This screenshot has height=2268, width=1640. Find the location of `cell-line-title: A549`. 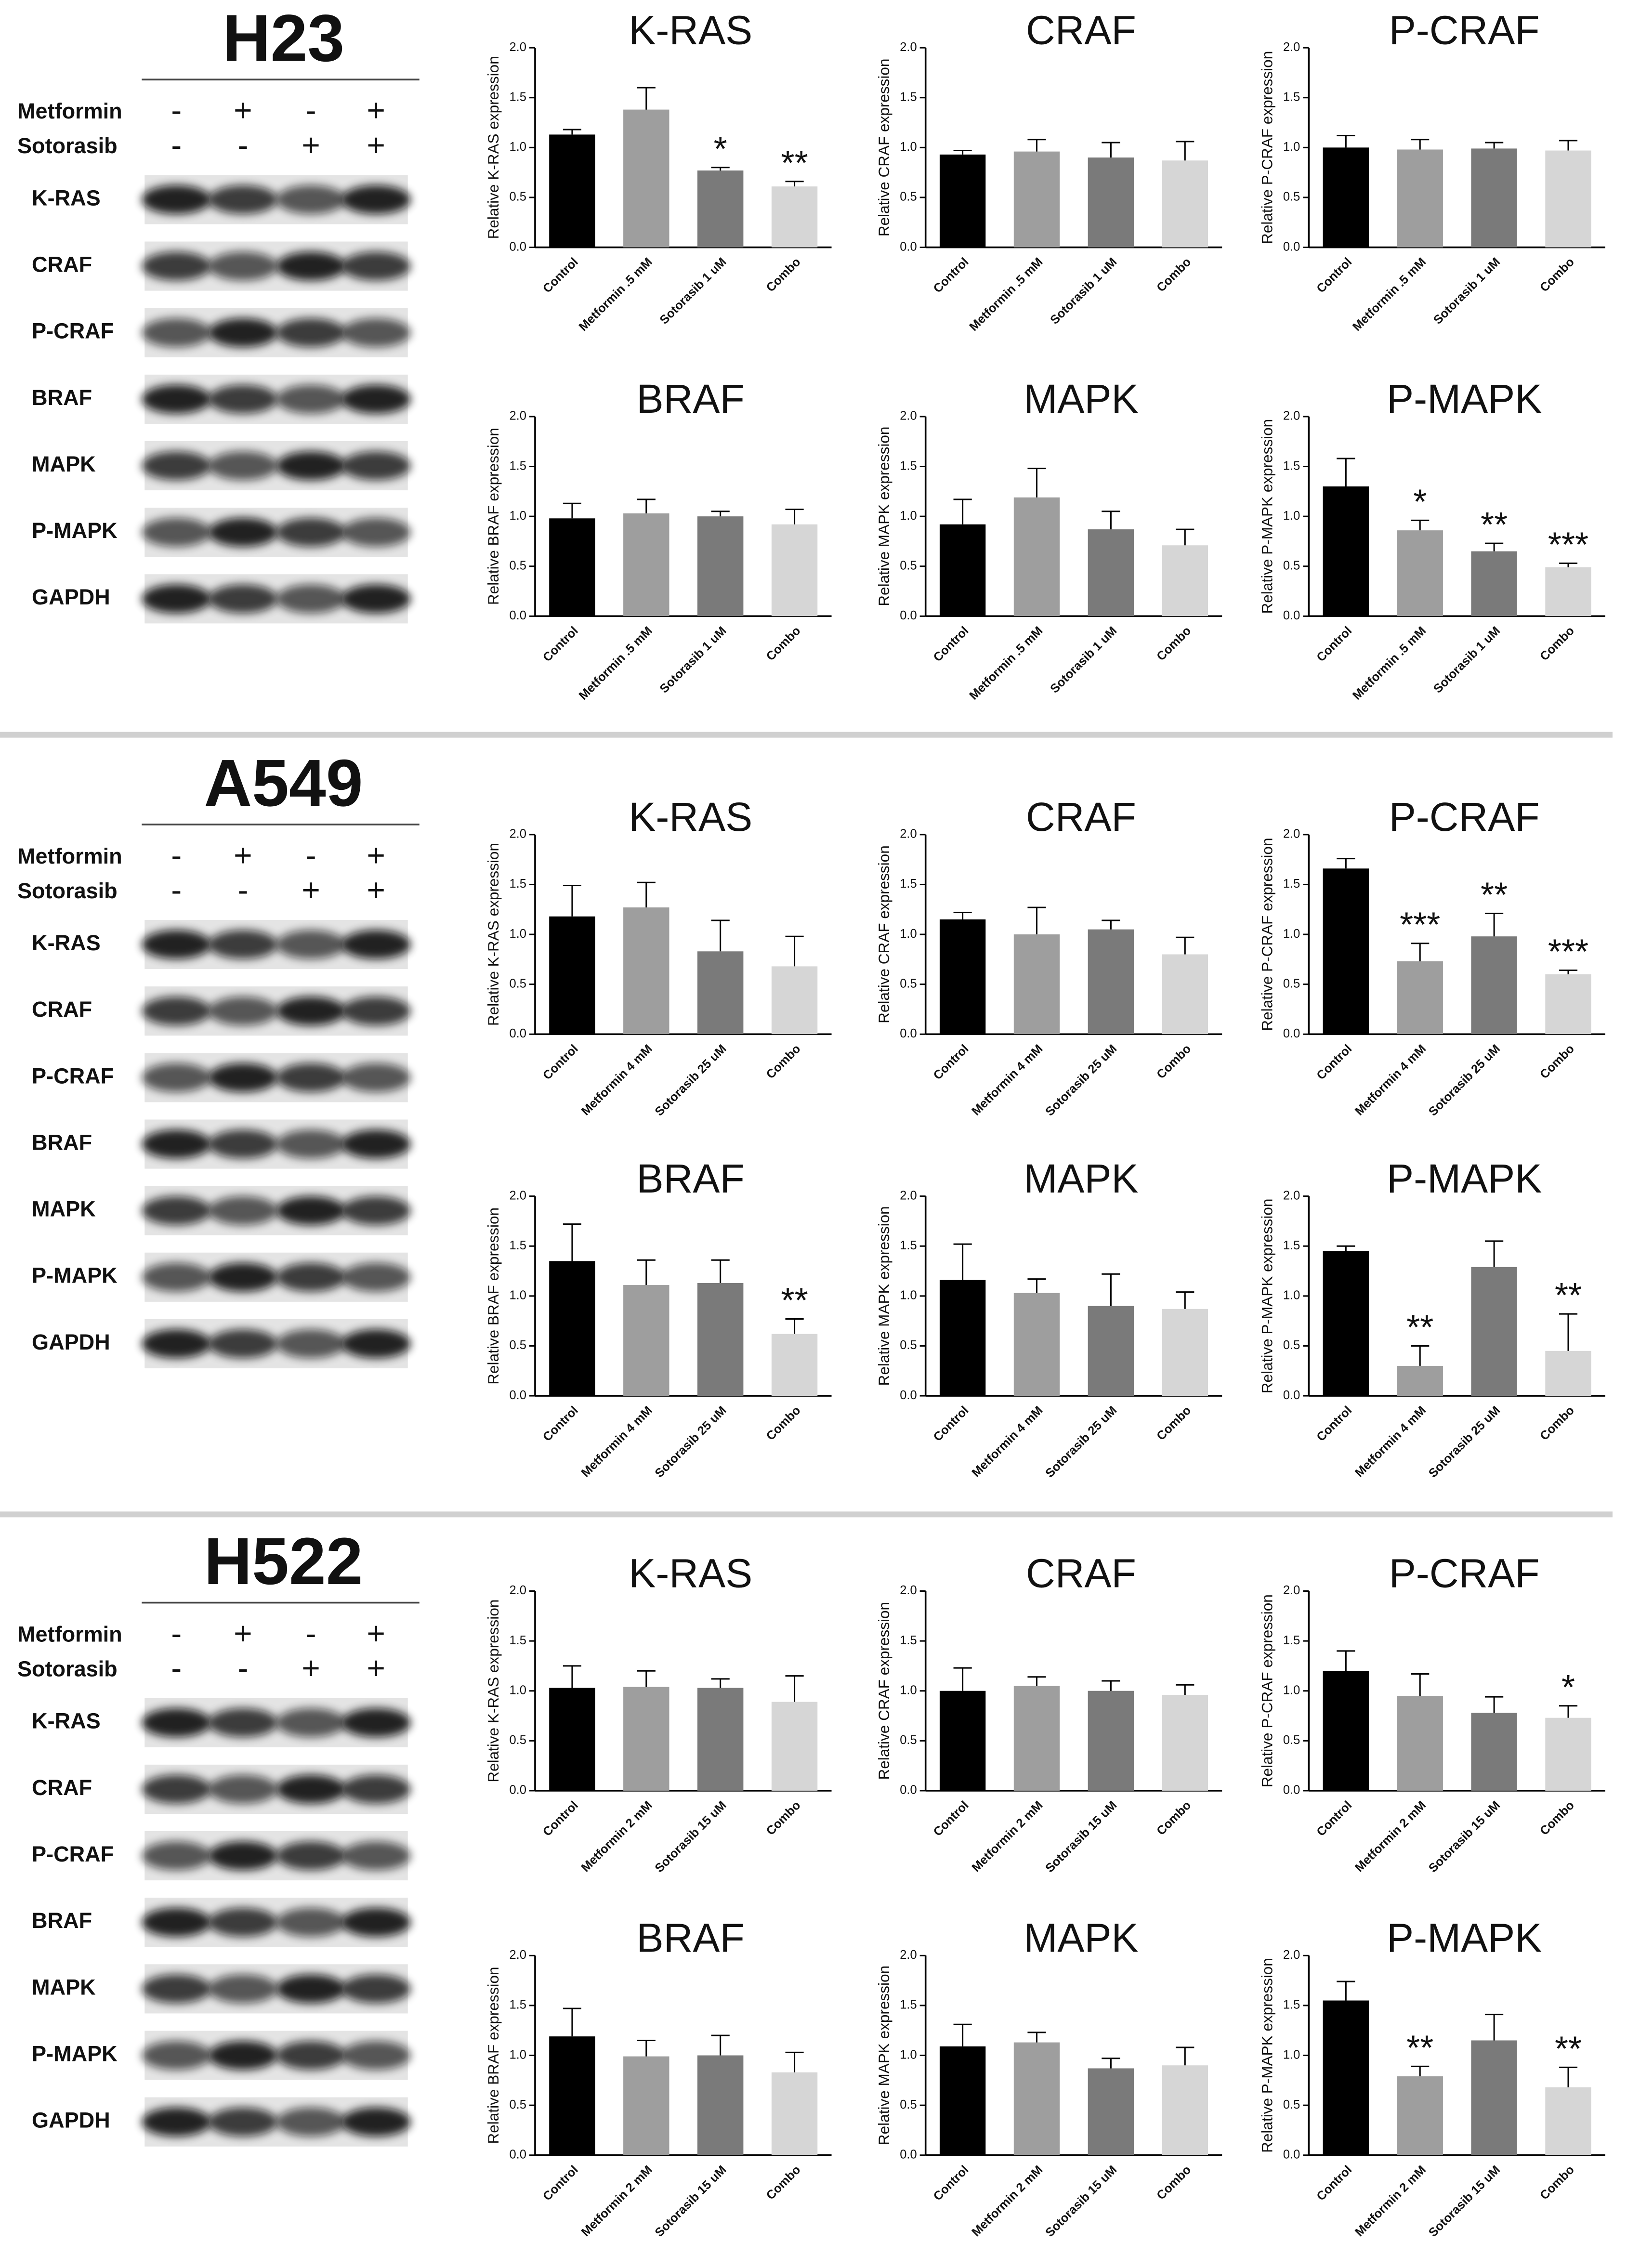

cell-line-title: A549 is located at coordinates (283, 783).